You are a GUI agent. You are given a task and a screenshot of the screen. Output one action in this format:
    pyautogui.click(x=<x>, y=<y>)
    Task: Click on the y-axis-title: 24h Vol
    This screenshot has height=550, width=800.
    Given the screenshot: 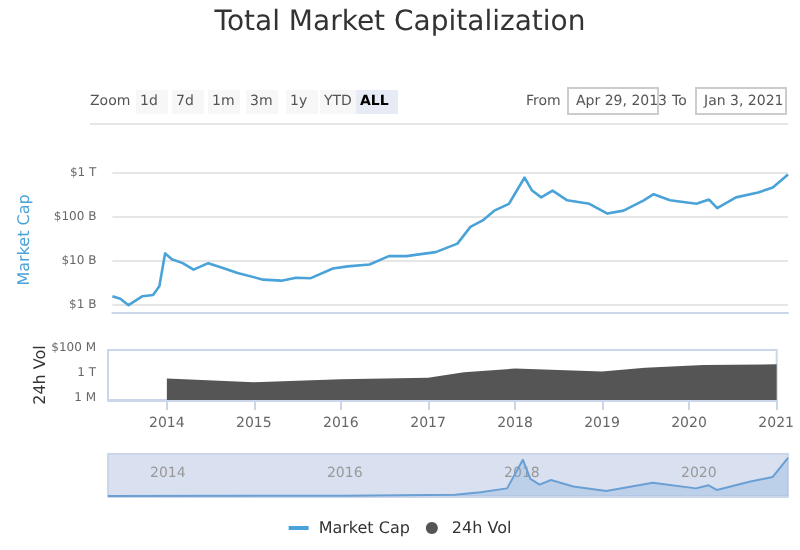 What is the action you would take?
    pyautogui.click(x=40, y=375)
    